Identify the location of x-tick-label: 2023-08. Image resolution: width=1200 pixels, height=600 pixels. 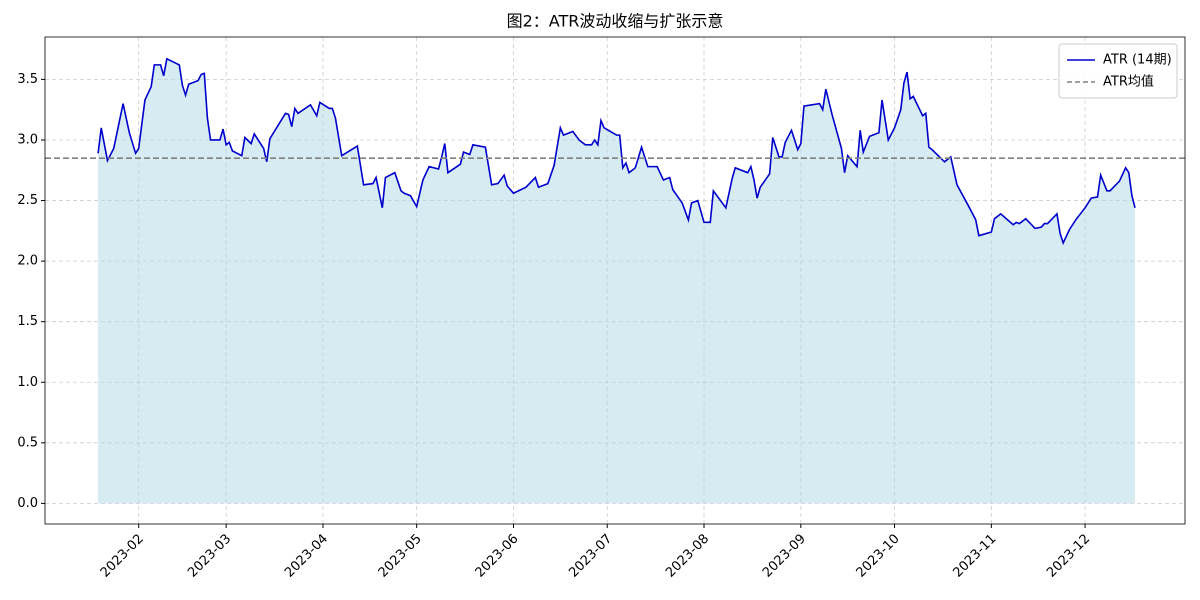
(687, 556).